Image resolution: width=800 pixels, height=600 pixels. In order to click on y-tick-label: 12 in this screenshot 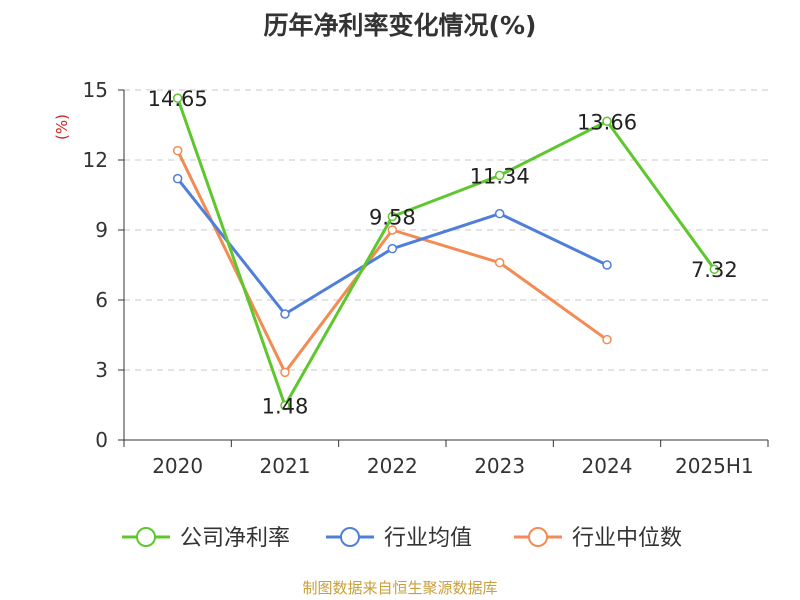, I will do `click(95, 160)`.